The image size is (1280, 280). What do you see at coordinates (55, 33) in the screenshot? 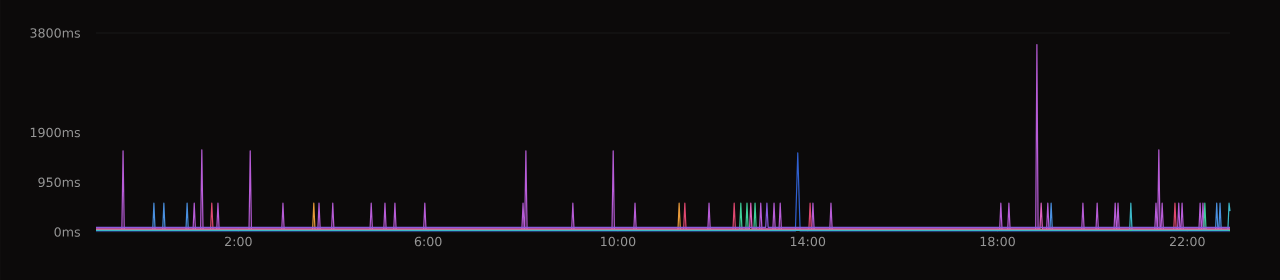
I see `y-tick-label: 3800ms` at bounding box center [55, 33].